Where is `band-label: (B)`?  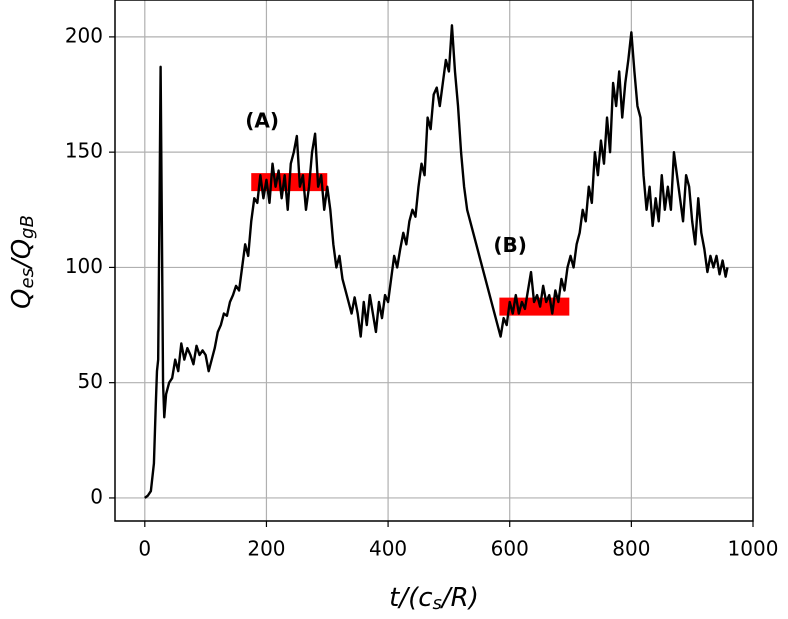
band-label: (B) is located at coordinates (510, 245).